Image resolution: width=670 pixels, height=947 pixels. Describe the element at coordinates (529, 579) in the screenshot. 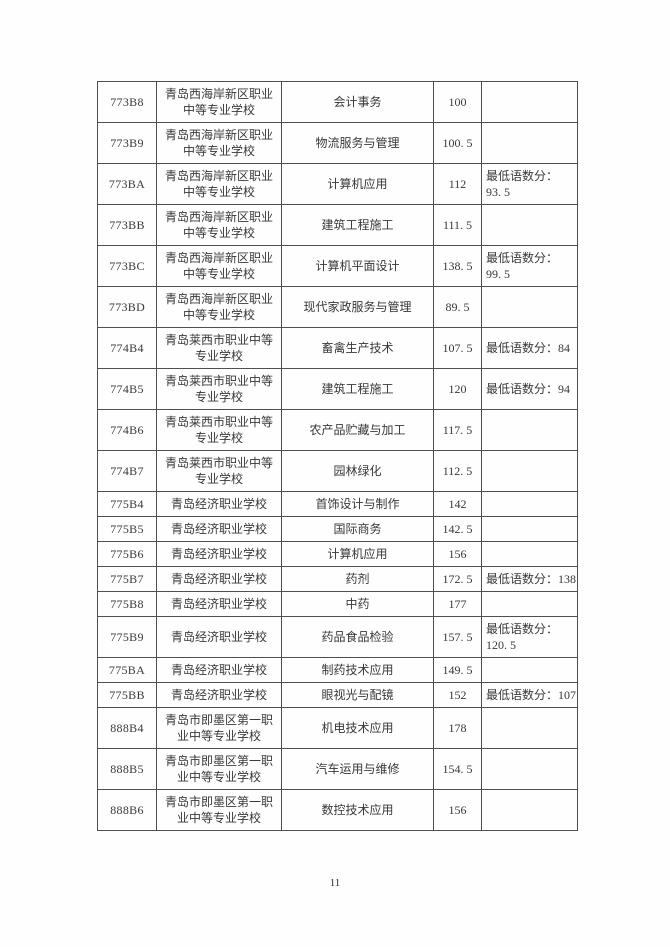

I see `min-score-note-cell: 最低语数分：138` at that location.